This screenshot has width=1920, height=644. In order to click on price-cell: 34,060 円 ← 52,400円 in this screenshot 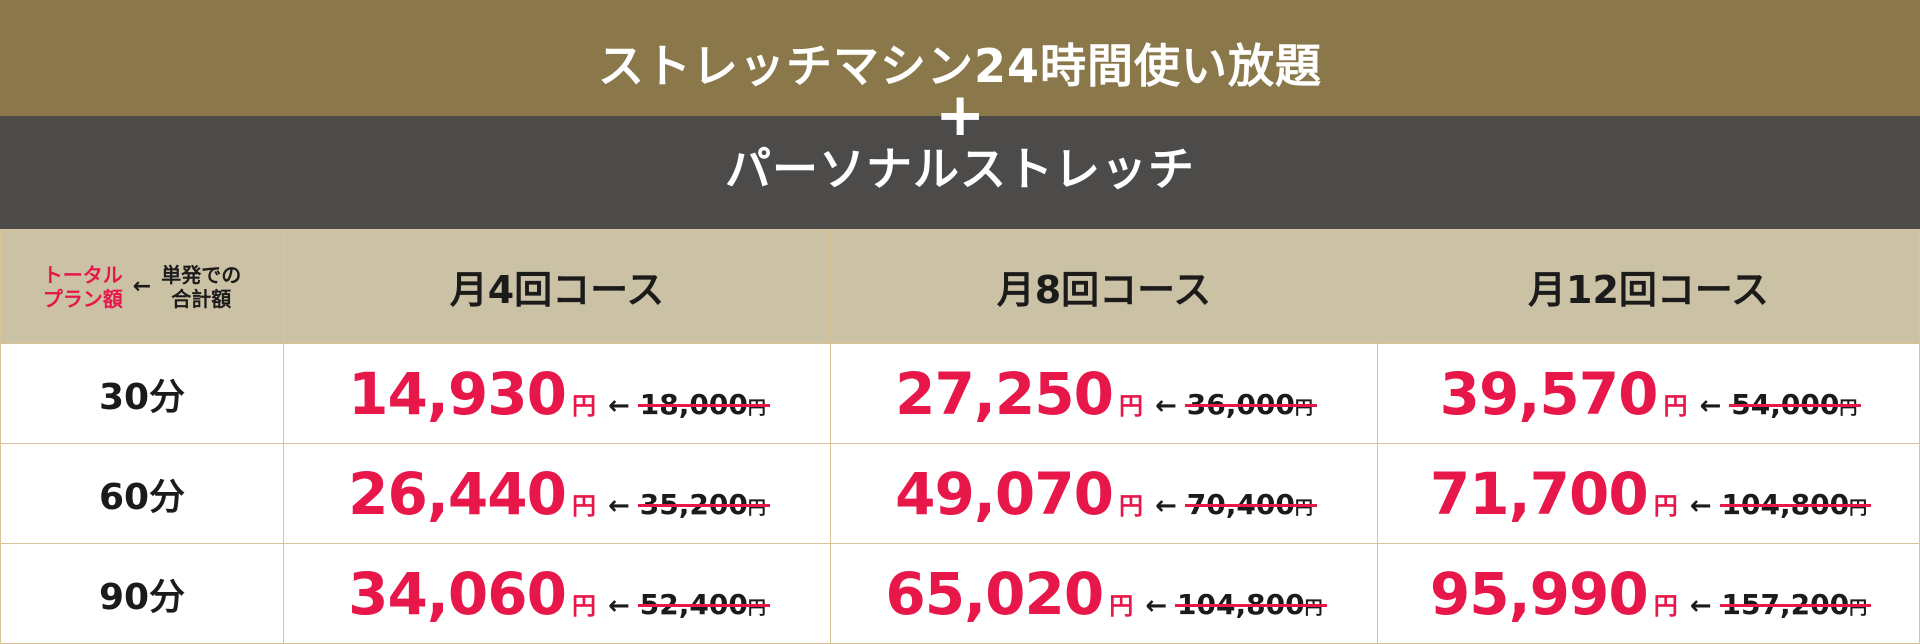, I will do `click(557, 593)`.